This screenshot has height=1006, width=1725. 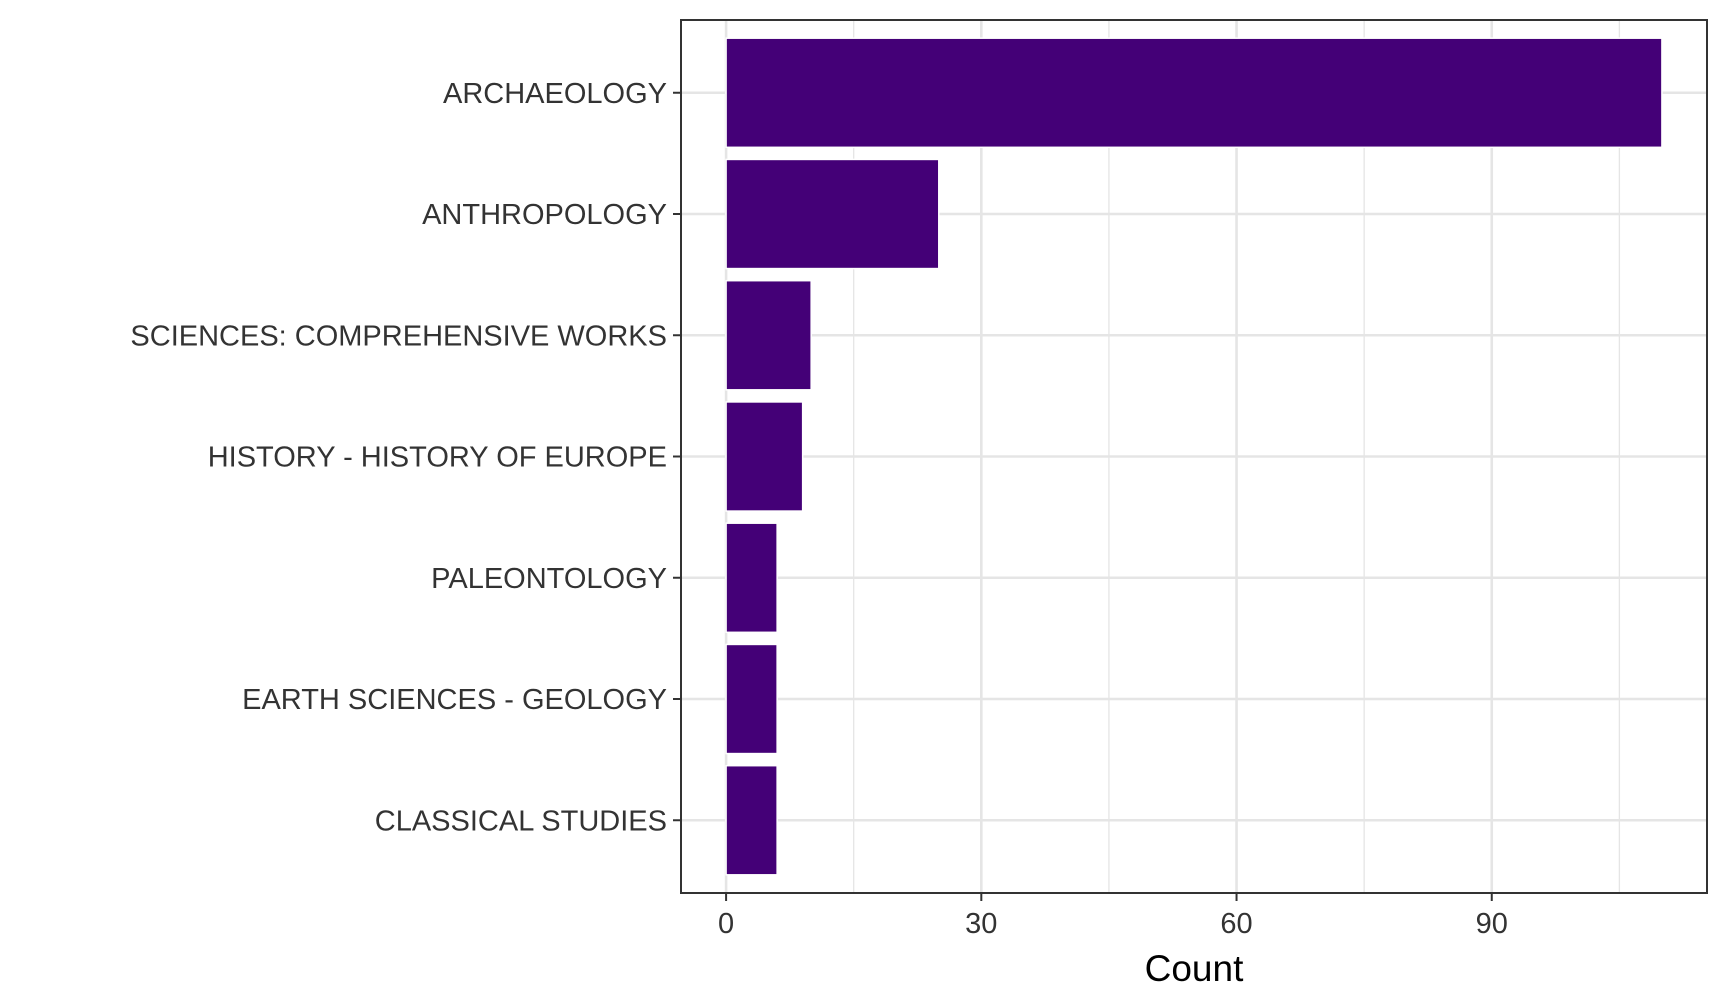 I want to click on x-axis: 0 30 60 90, so click(x=1113, y=916).